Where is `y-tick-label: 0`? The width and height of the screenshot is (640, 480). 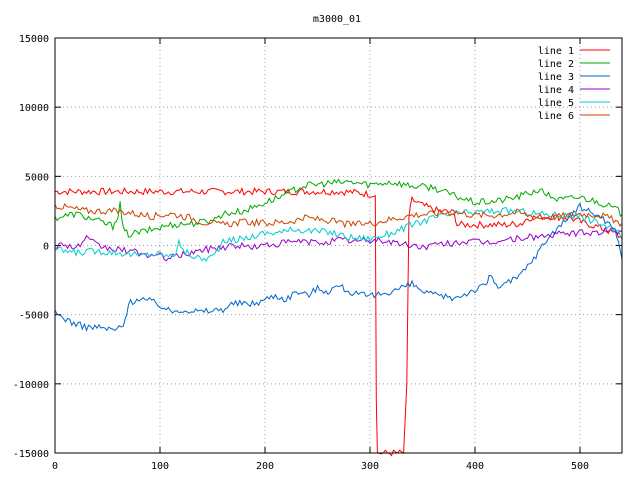 y-tick-label: 0 is located at coordinates (46, 247).